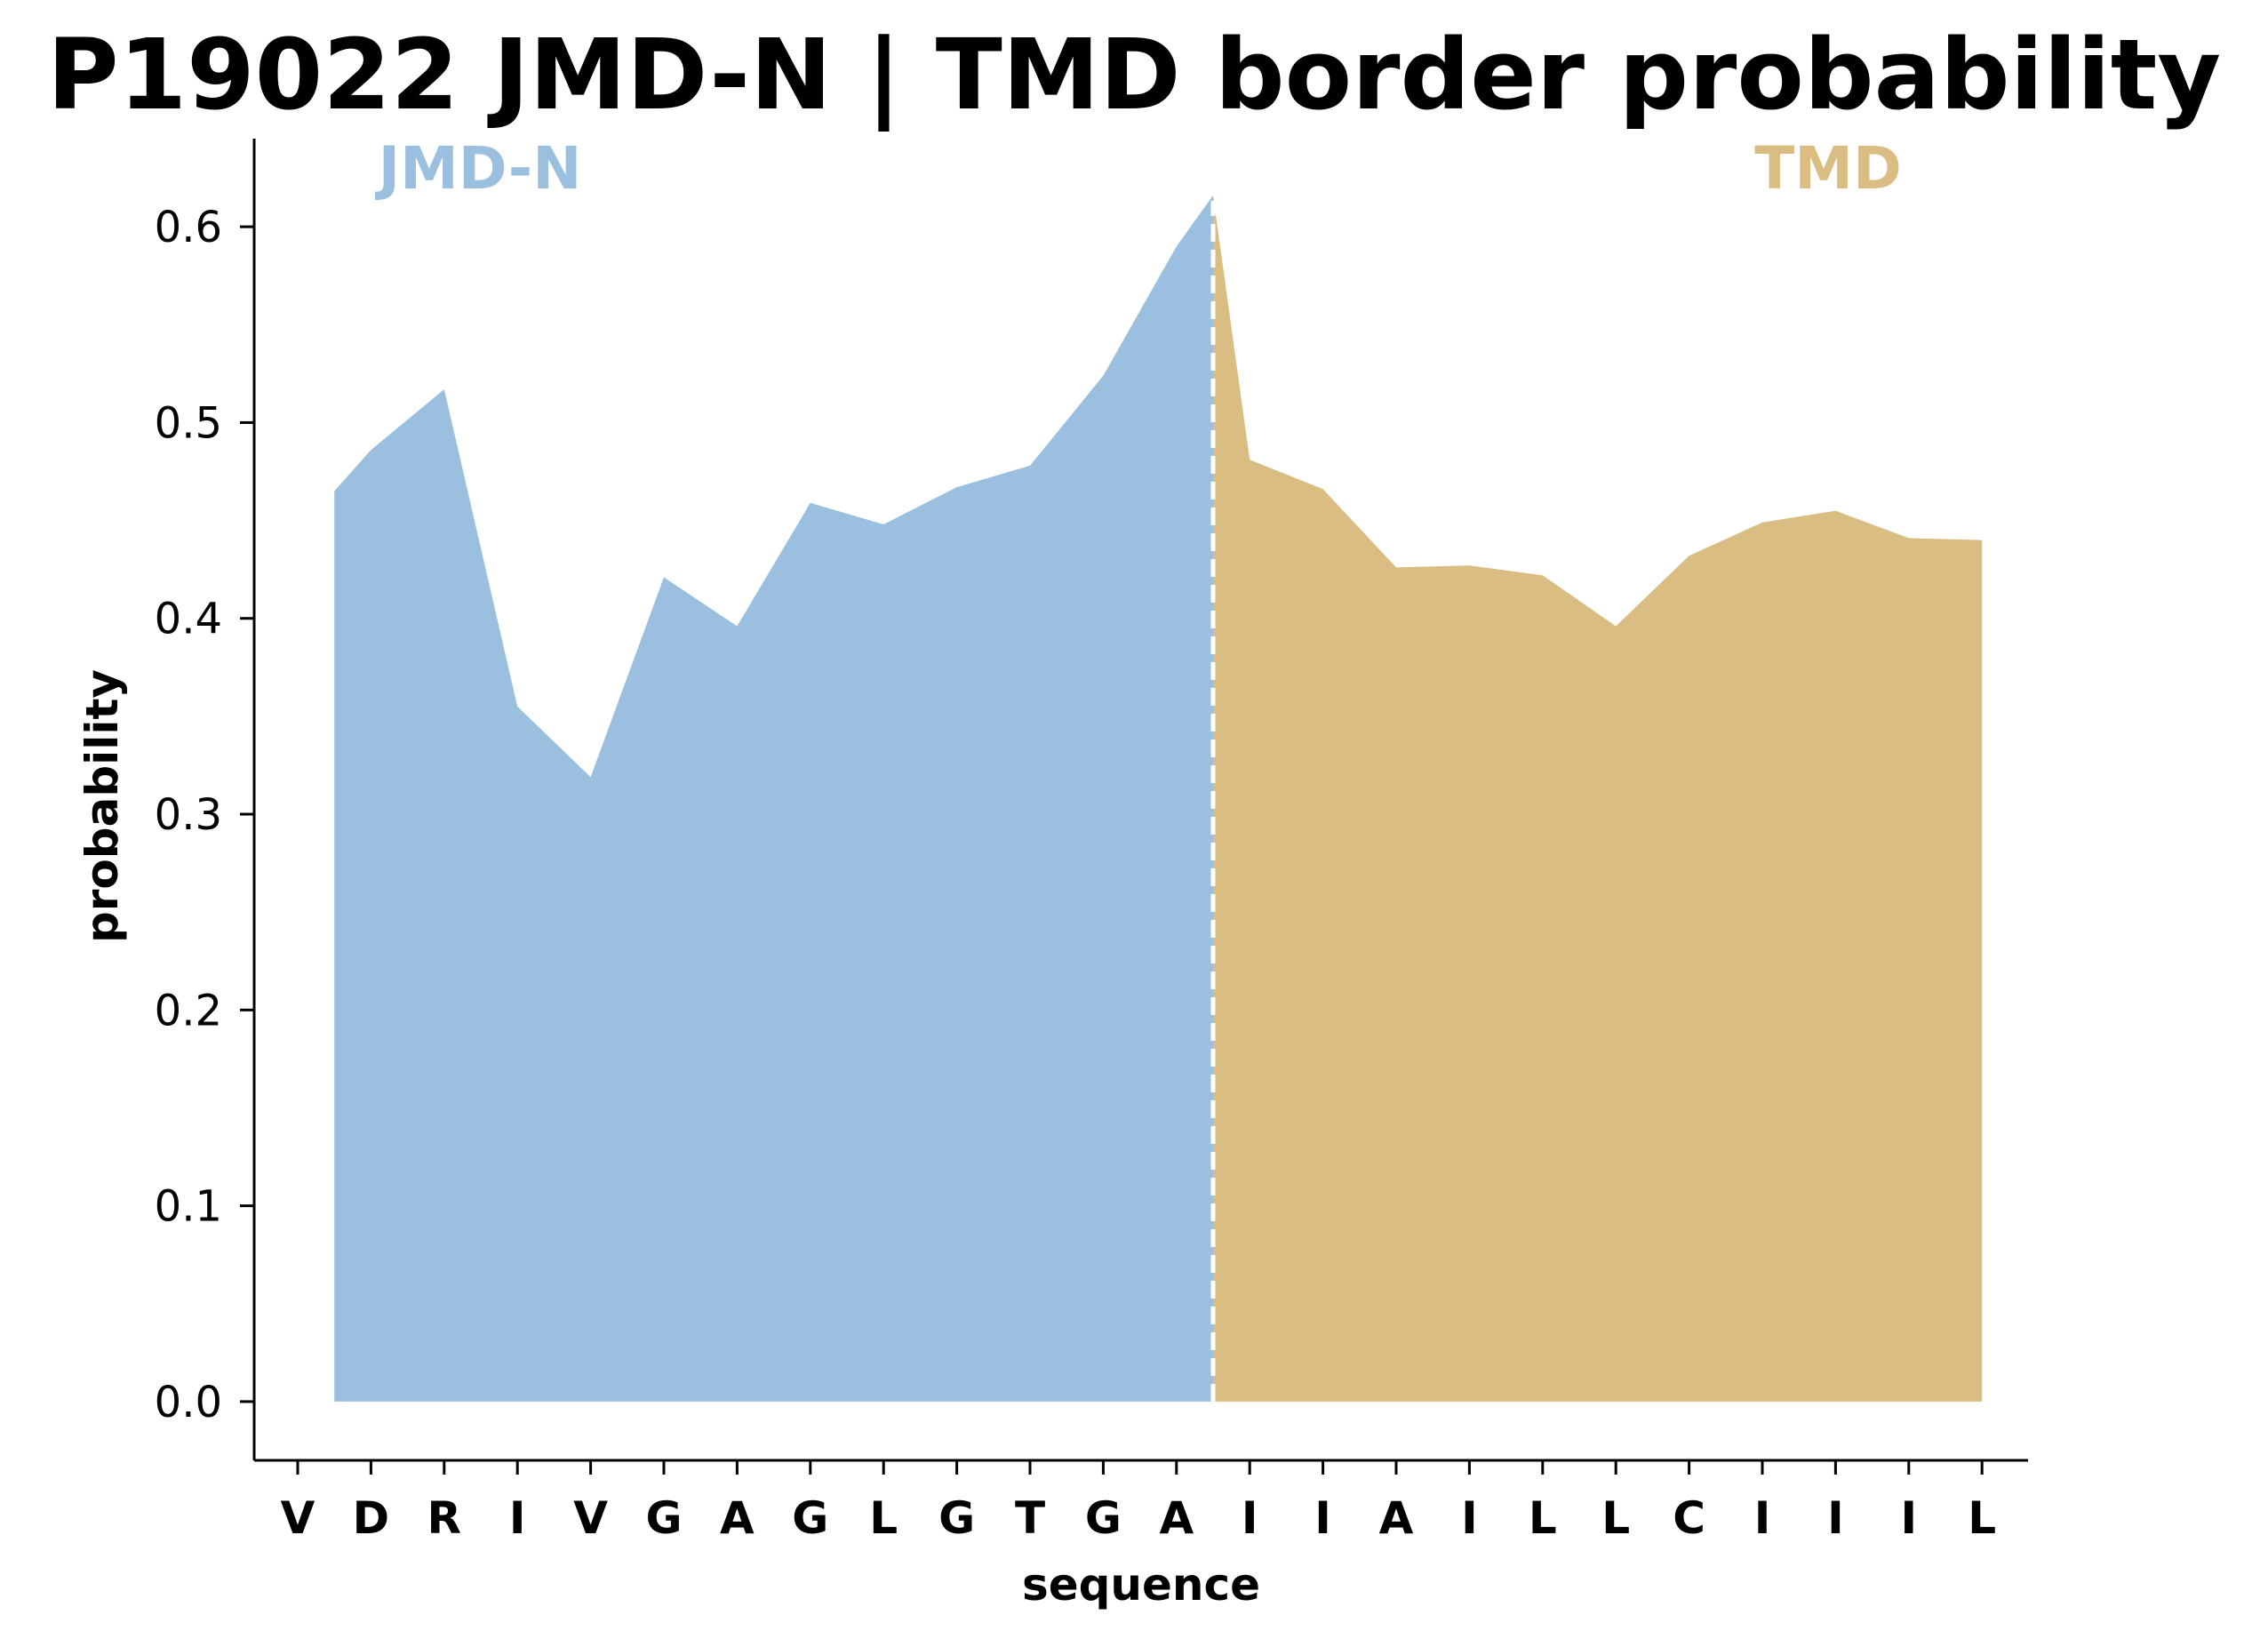 The height and width of the screenshot is (1639, 2268). I want to click on chart-title: P19022 JMD-N | TMD border probability, so click(1134, 75).